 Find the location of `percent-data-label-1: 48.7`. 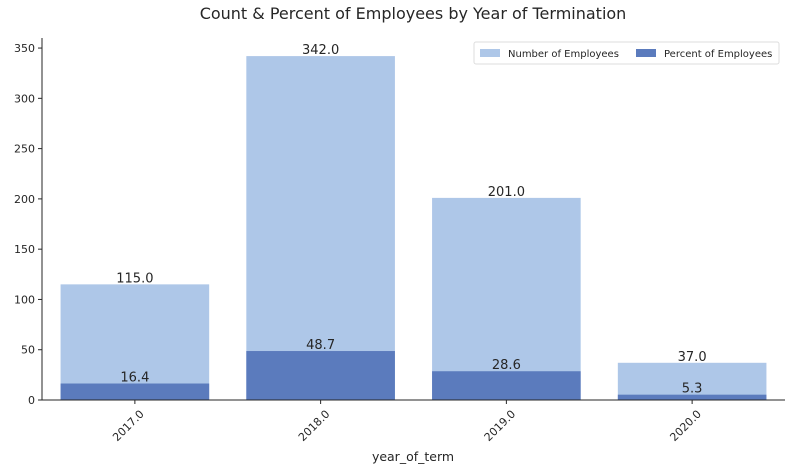

percent-data-label-1: 48.7 is located at coordinates (320, 345).